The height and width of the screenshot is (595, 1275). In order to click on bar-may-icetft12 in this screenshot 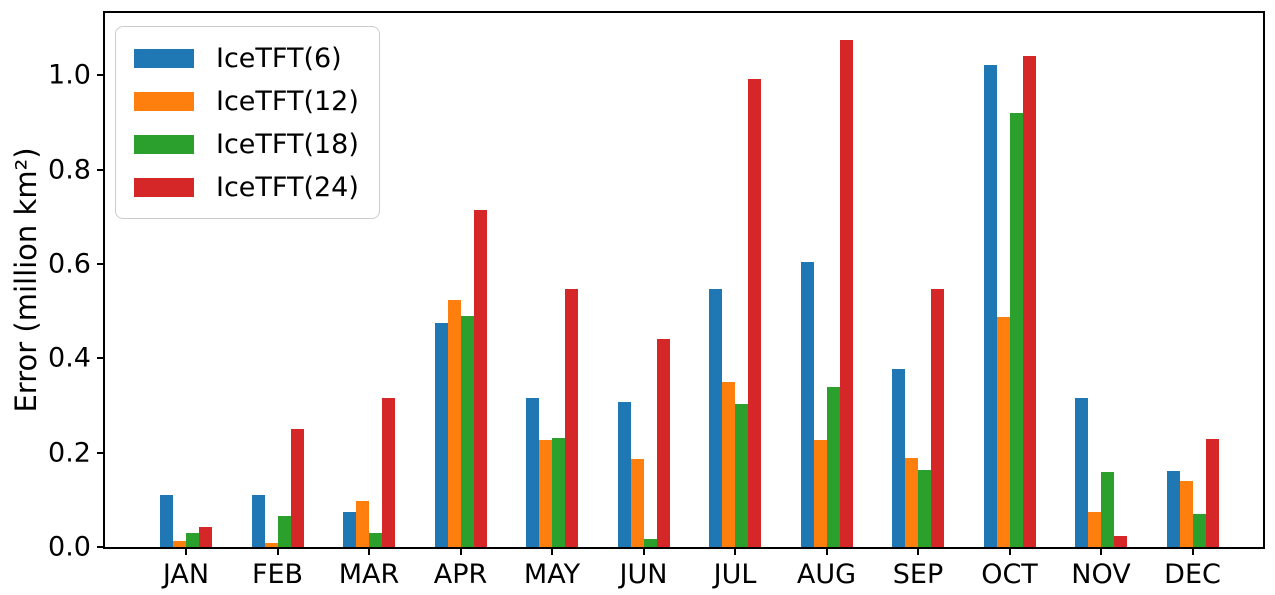, I will do `click(545, 493)`.